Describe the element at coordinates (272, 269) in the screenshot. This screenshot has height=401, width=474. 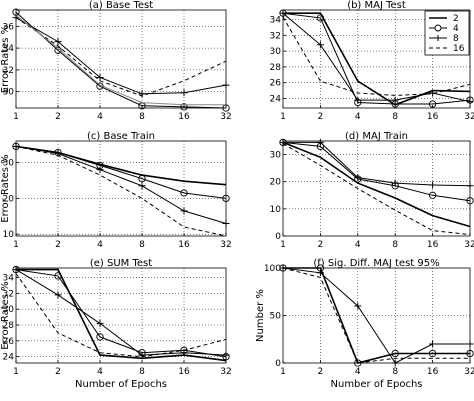
I see `y-tick-label: 100` at that location.